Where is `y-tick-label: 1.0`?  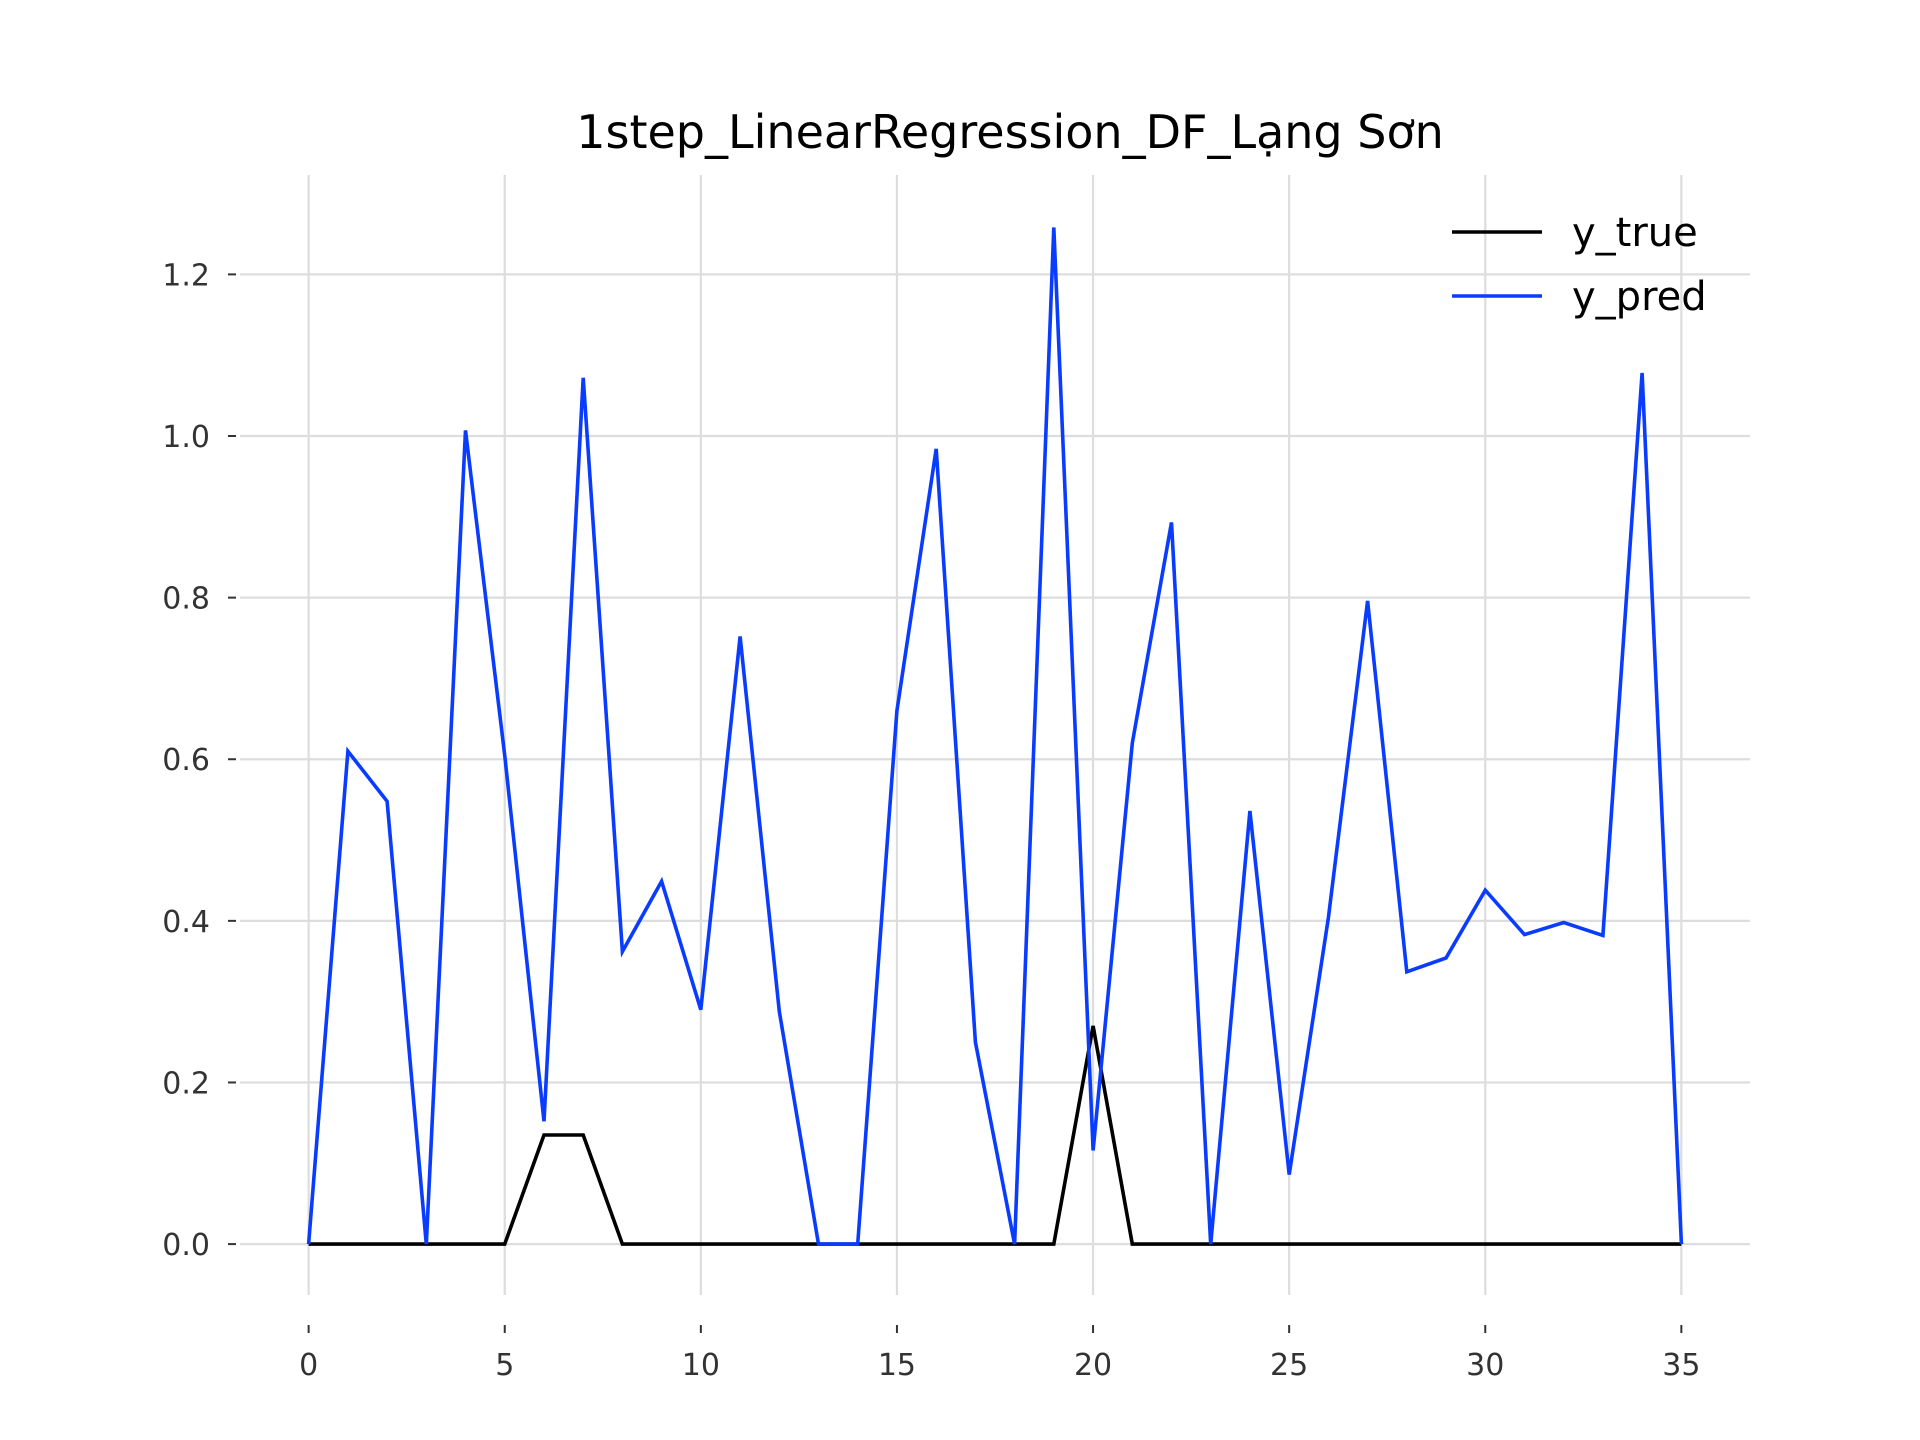 y-tick-label: 1.0 is located at coordinates (186, 437).